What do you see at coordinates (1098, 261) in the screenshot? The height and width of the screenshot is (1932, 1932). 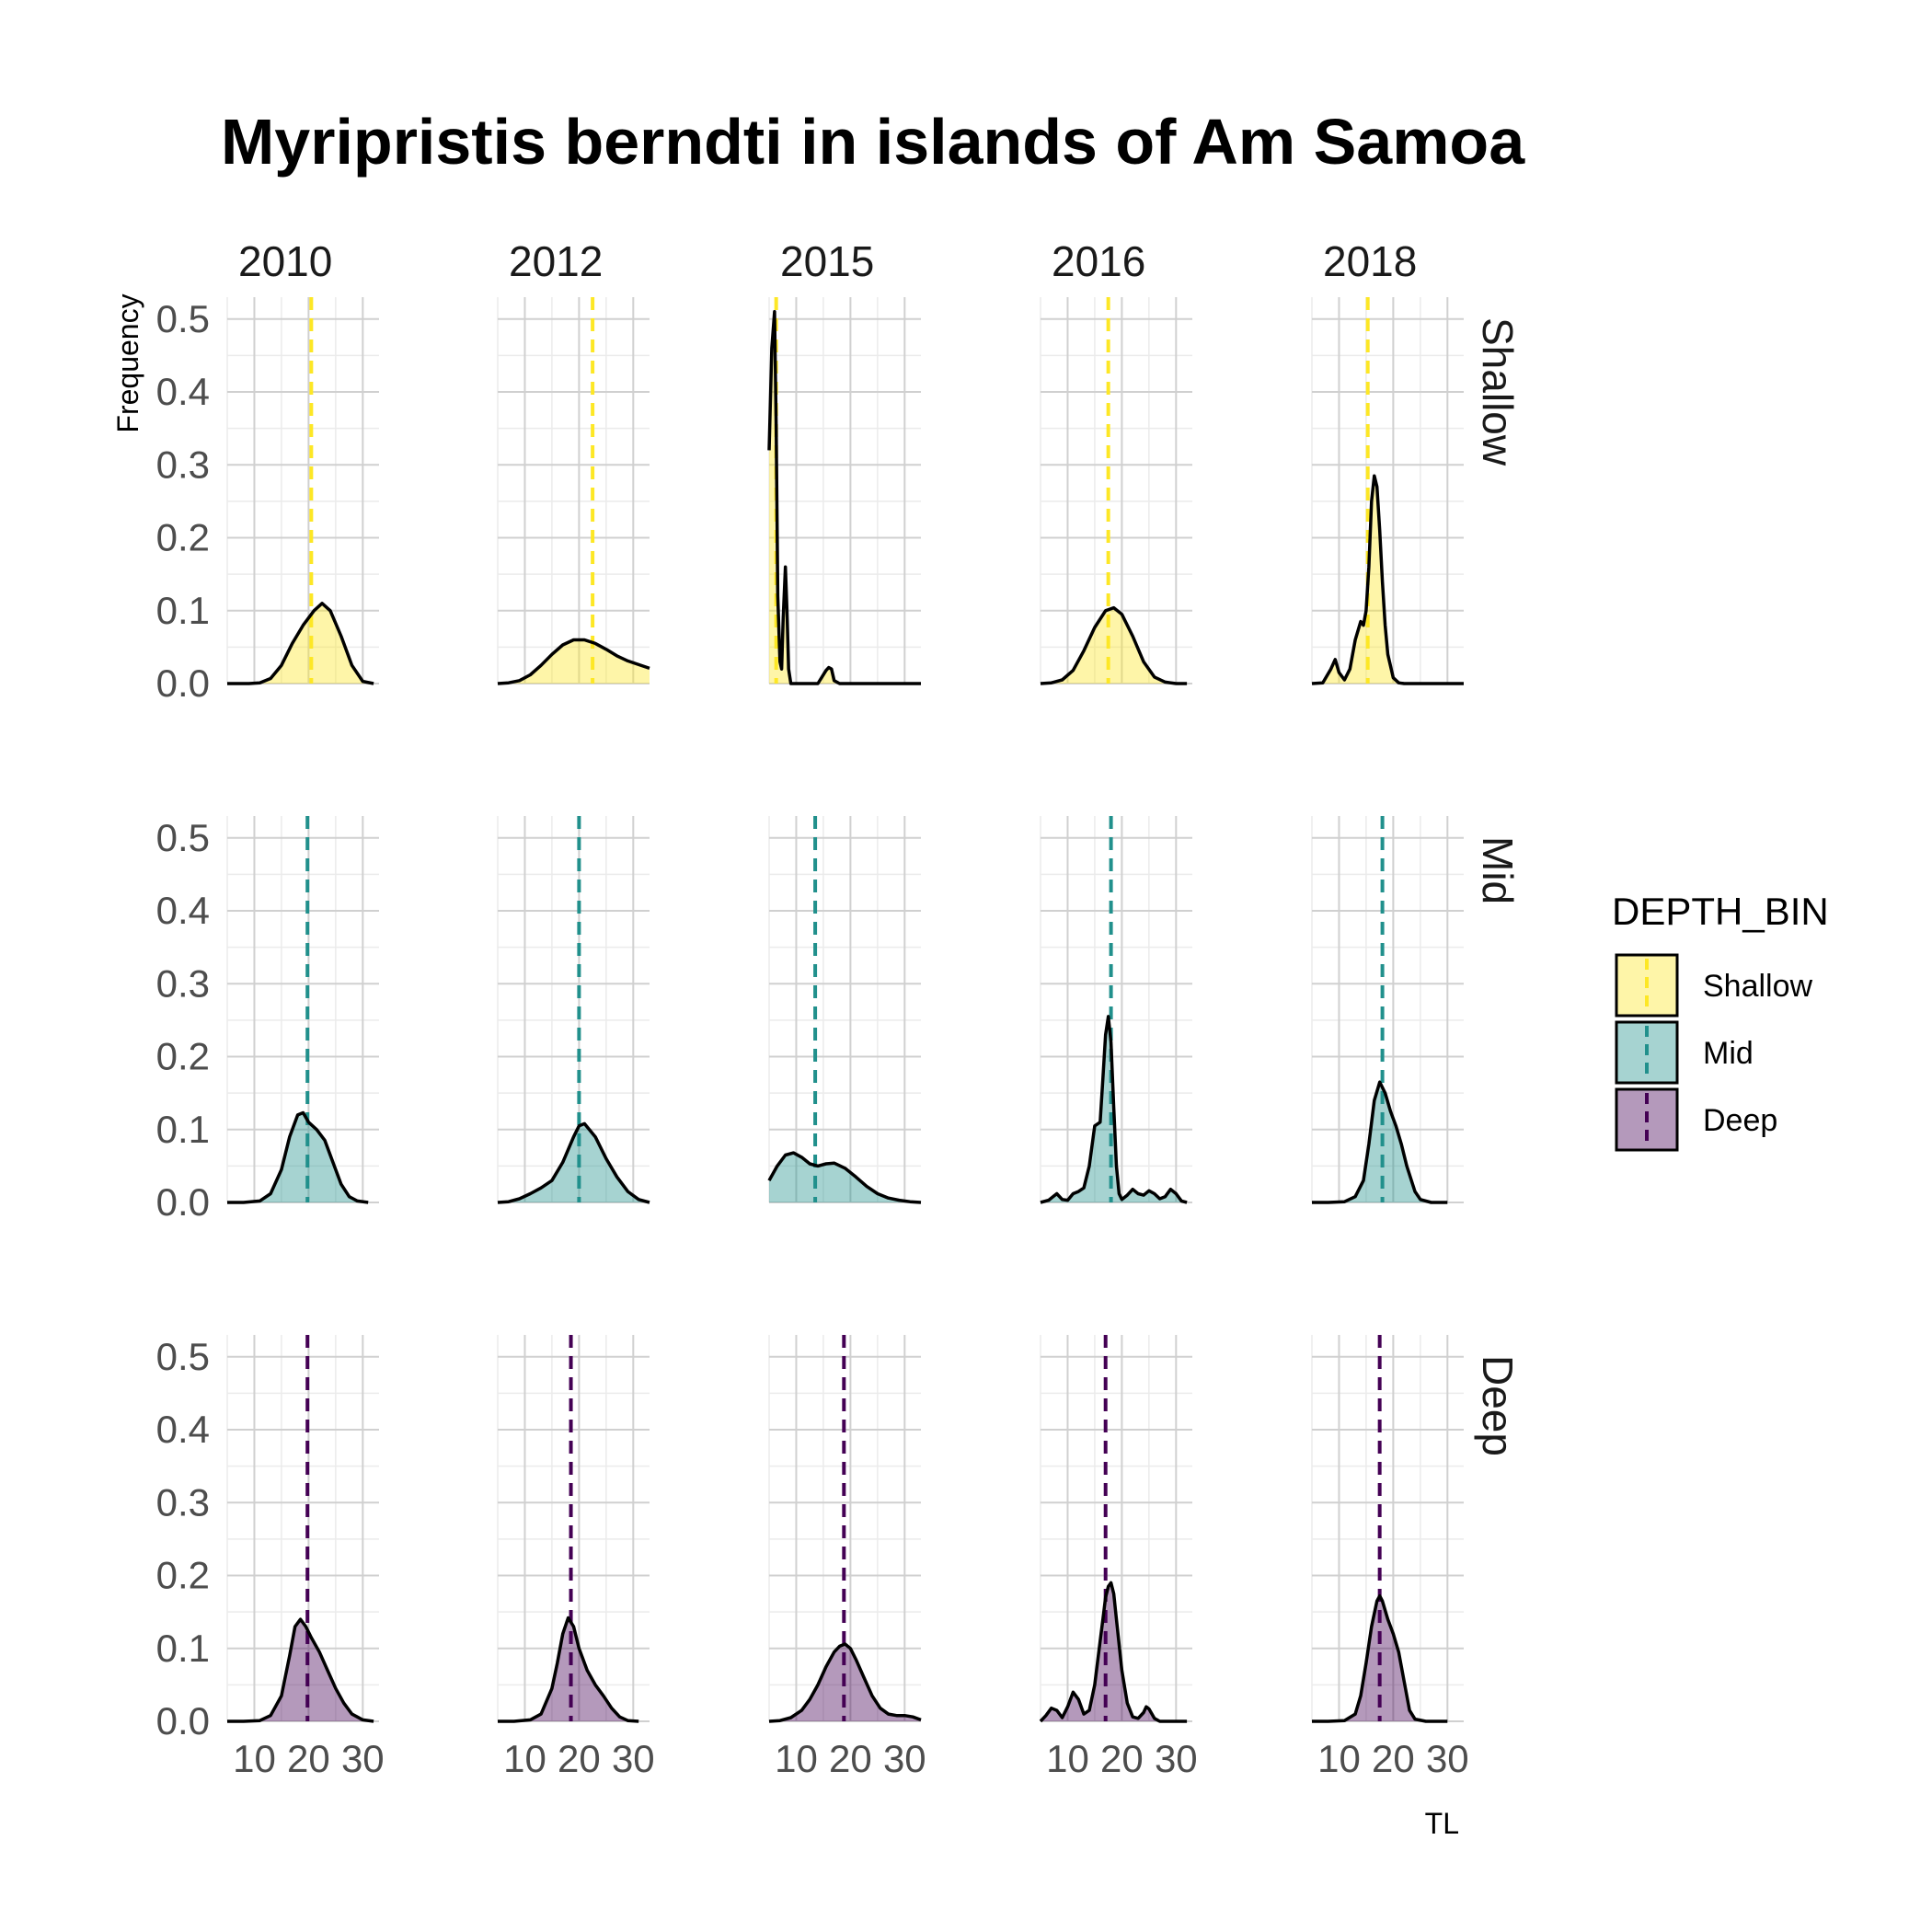 I see `facet-label-2016: 2016` at bounding box center [1098, 261].